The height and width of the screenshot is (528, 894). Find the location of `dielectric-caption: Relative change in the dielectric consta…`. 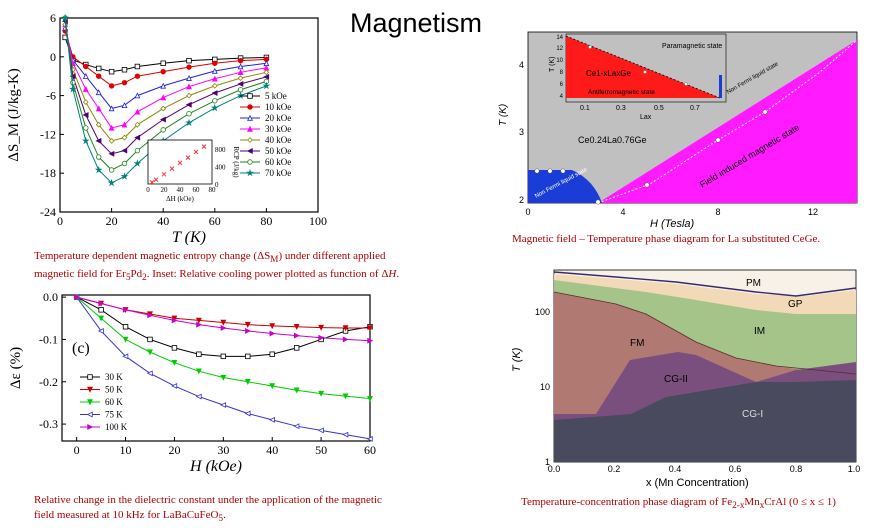

dielectric-caption: Relative change in the dielectric consta… is located at coordinates (208, 509).